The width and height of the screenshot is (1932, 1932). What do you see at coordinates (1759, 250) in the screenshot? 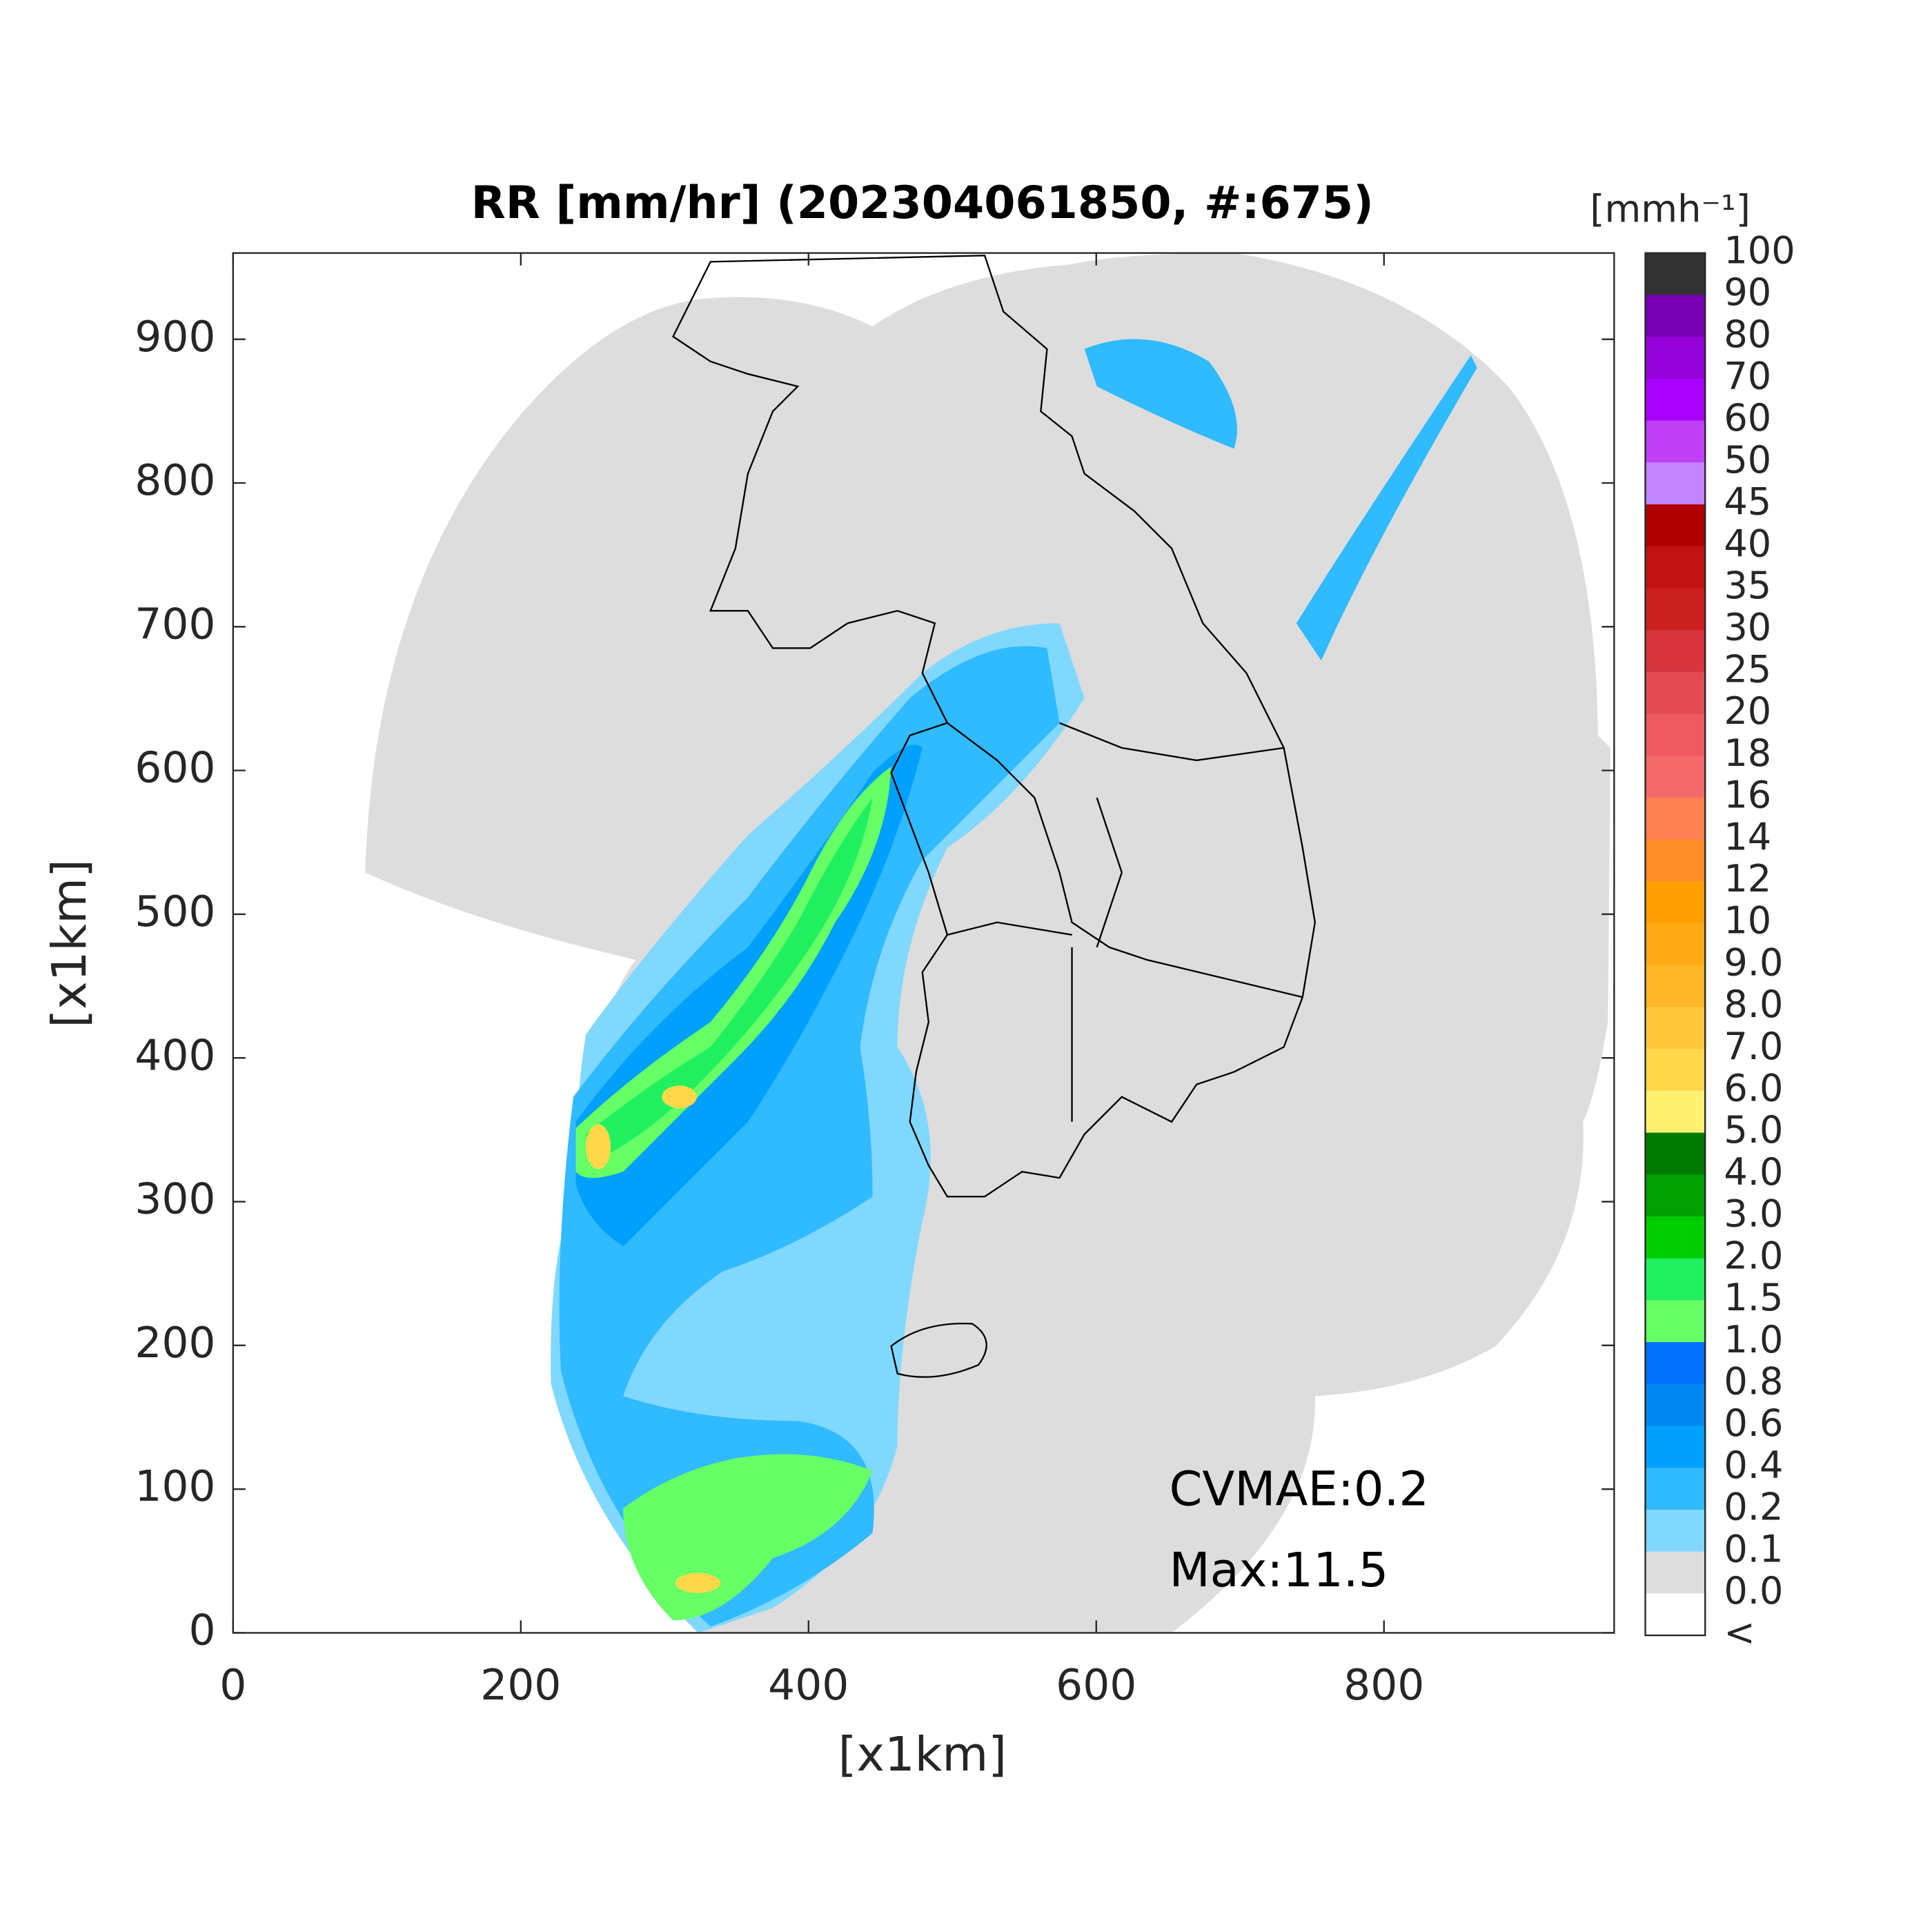
I see `colorbar-label: 100` at bounding box center [1759, 250].